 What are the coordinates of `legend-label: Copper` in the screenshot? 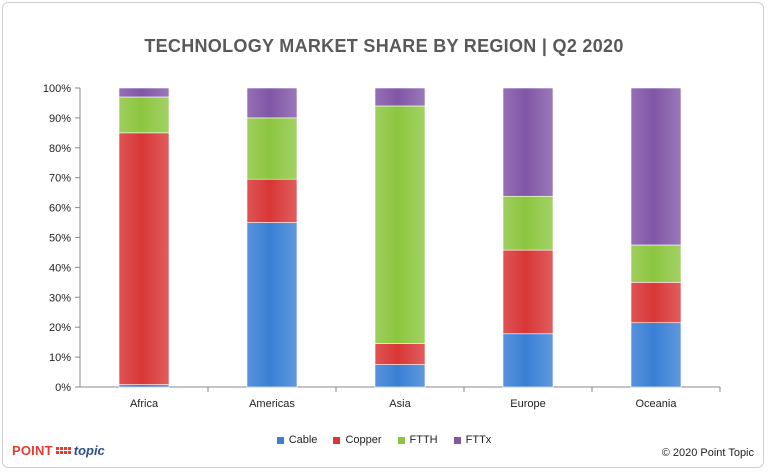 It's located at (363, 440).